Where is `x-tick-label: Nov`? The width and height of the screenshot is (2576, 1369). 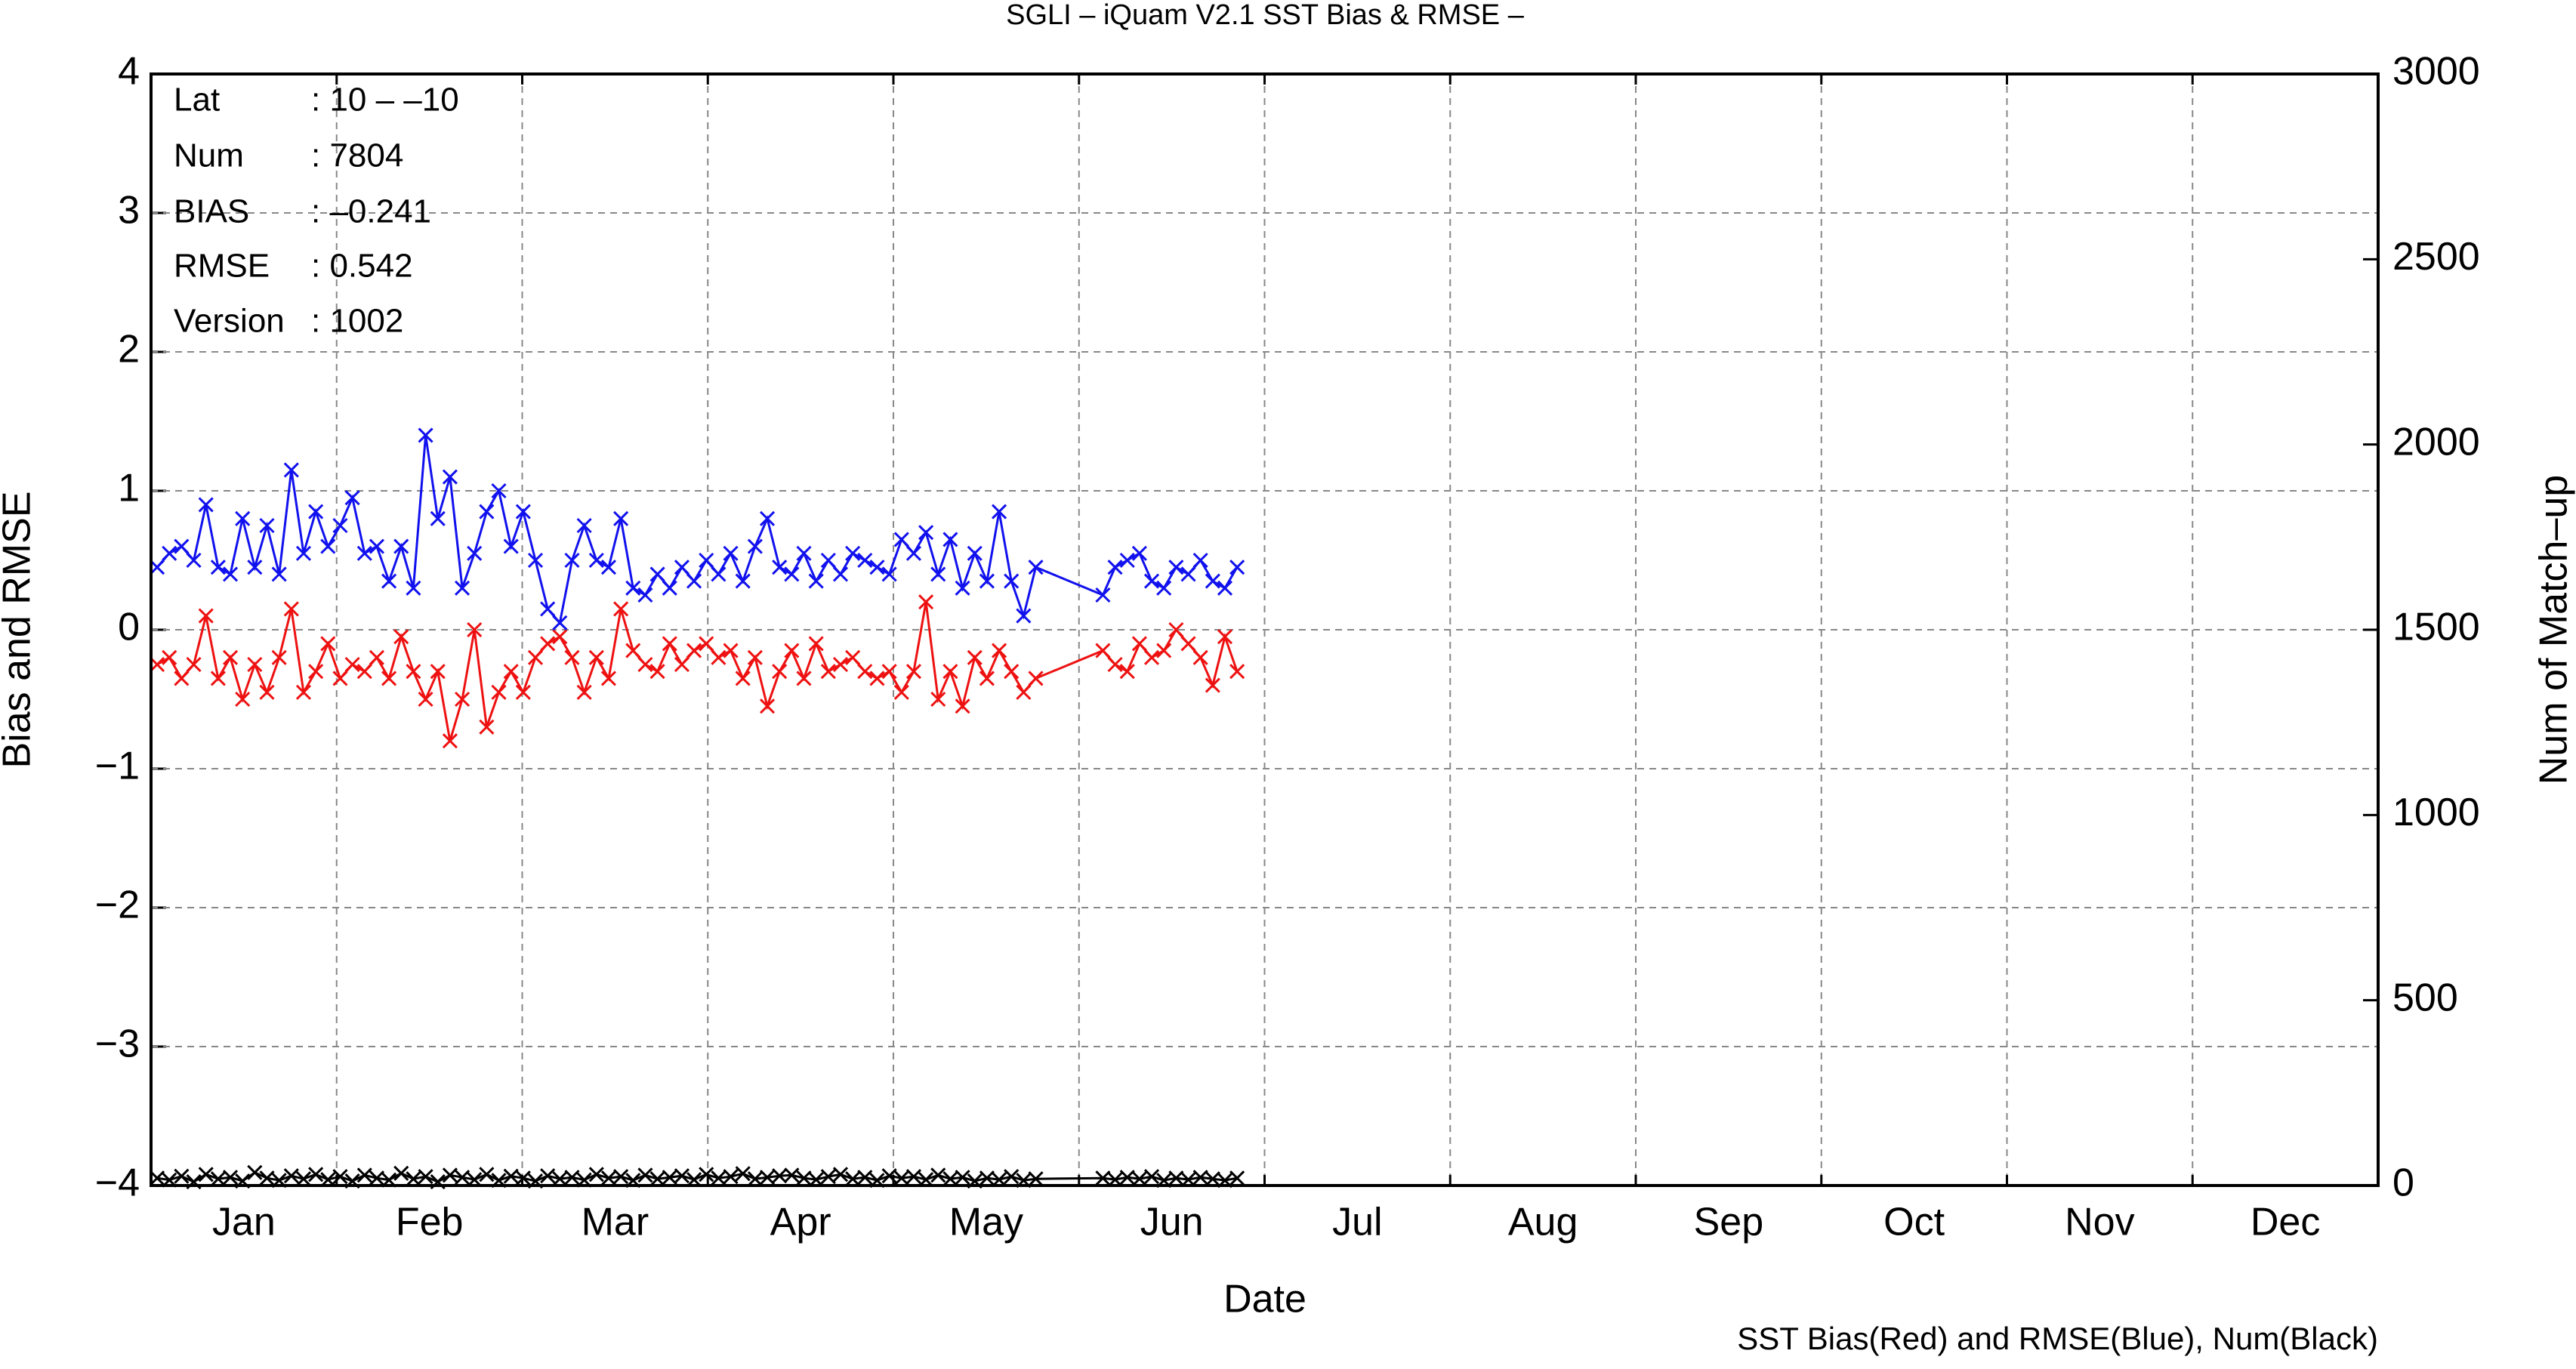
x-tick-label: Nov is located at coordinates (2099, 1222).